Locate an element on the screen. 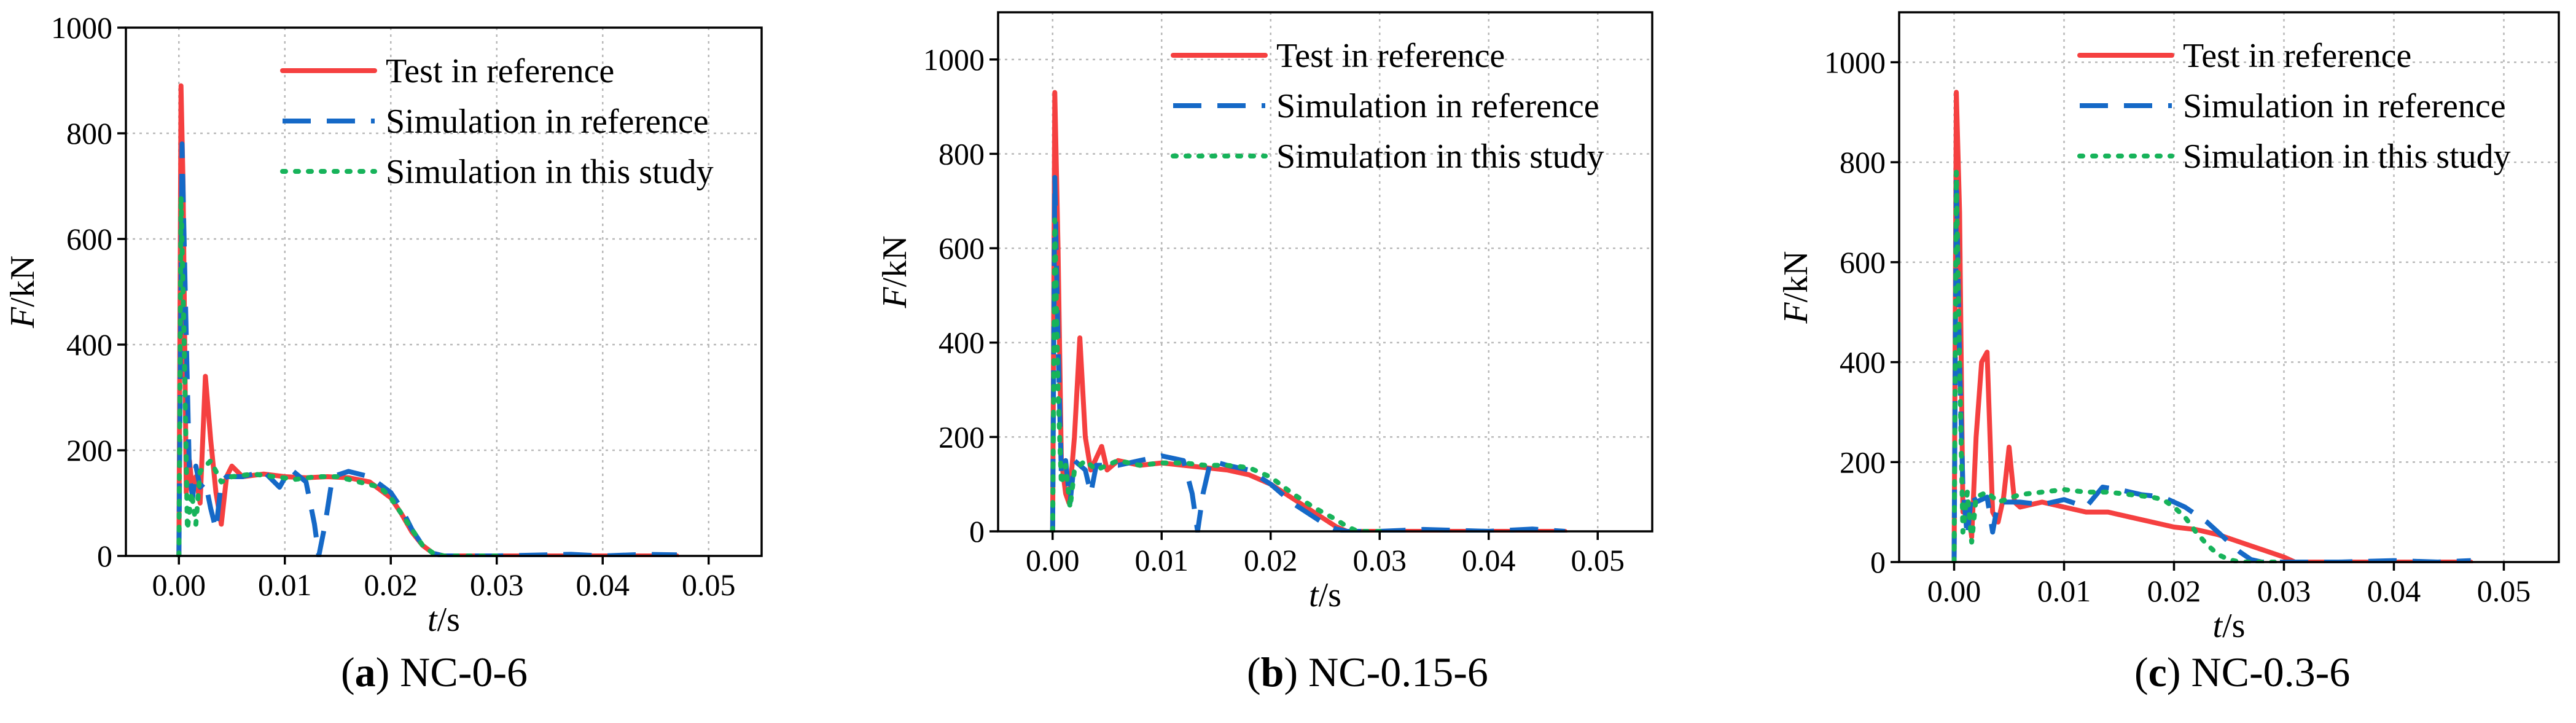 The height and width of the screenshot is (723, 2576). panel-caption: (b) NC-0.15-6 is located at coordinates (1367, 672).